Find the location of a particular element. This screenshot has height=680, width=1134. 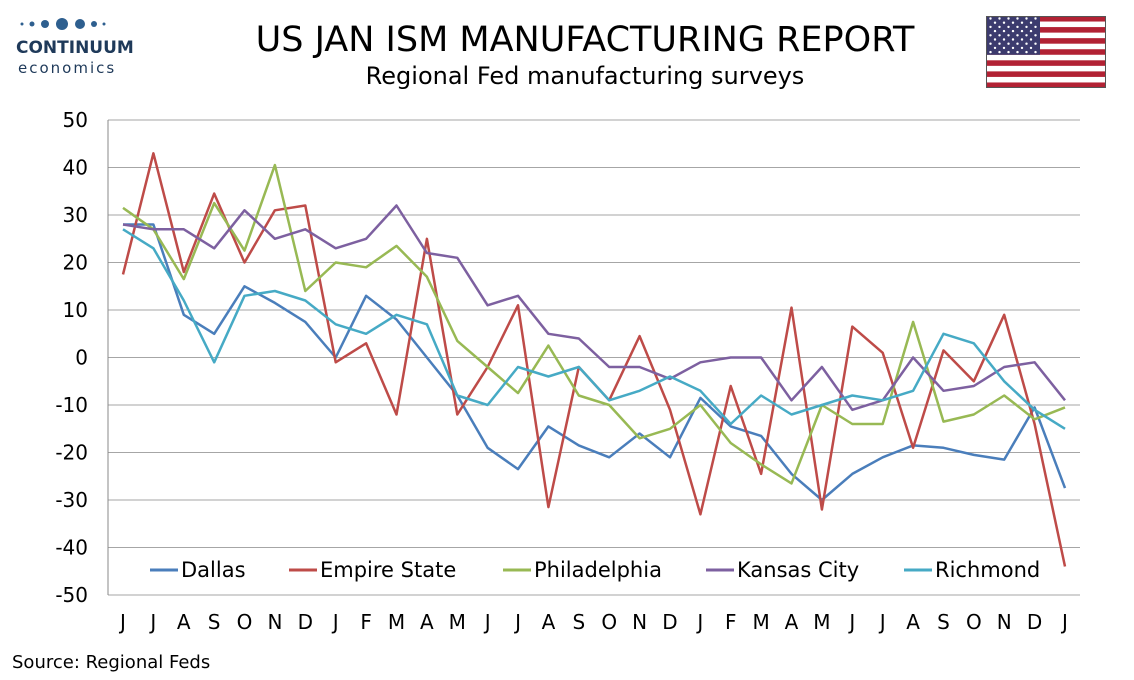

y-tick-label: -40 is located at coordinates (71, 548).